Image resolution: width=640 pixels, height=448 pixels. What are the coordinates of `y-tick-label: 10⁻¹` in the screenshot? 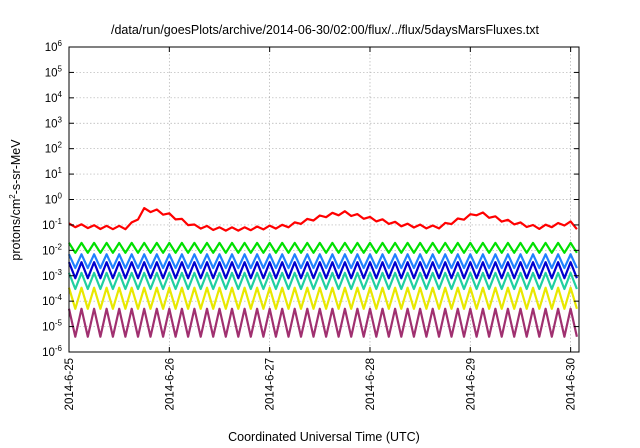 It's located at (52, 224).